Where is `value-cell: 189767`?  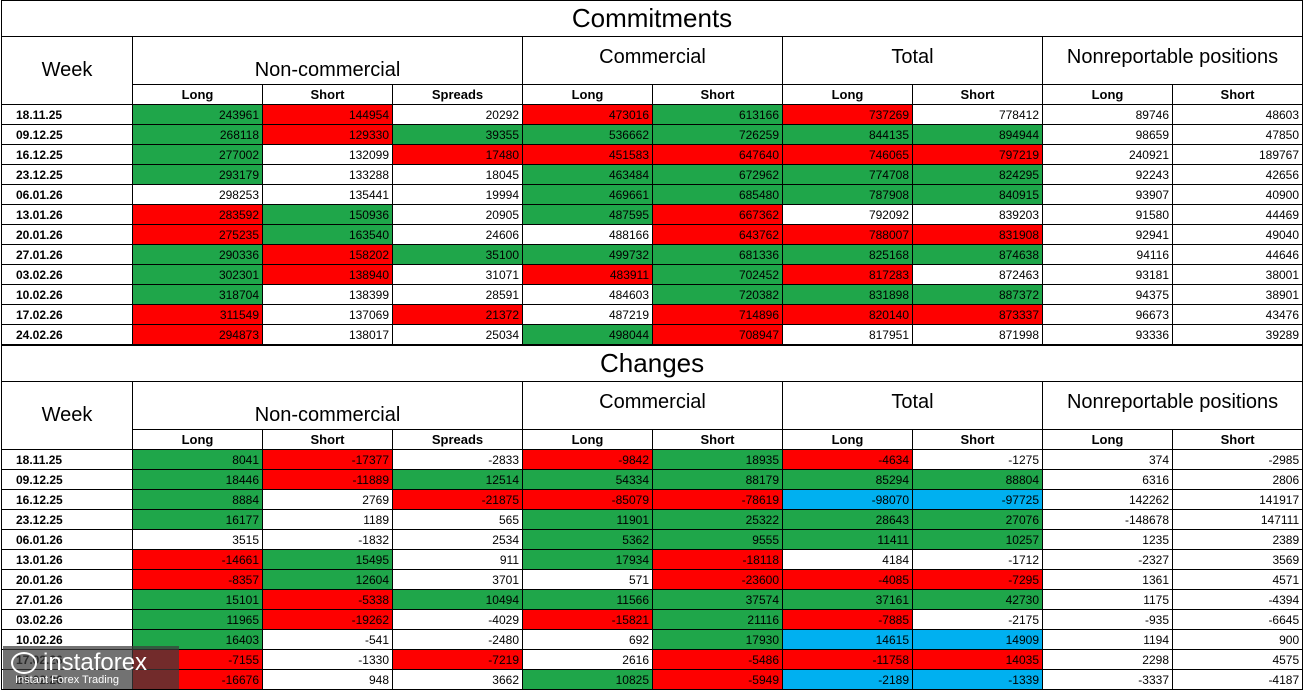
value-cell: 189767 is located at coordinates (1237, 154).